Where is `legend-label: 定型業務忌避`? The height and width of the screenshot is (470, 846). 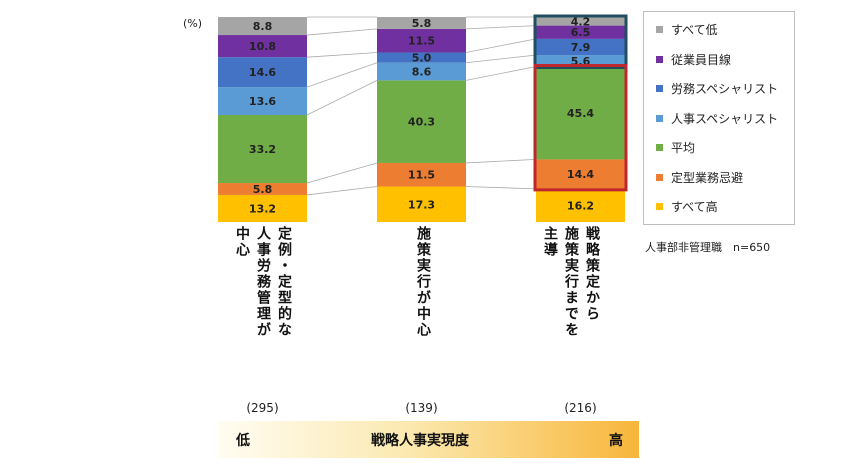
legend-label: 定型業務忌避 is located at coordinates (707, 177).